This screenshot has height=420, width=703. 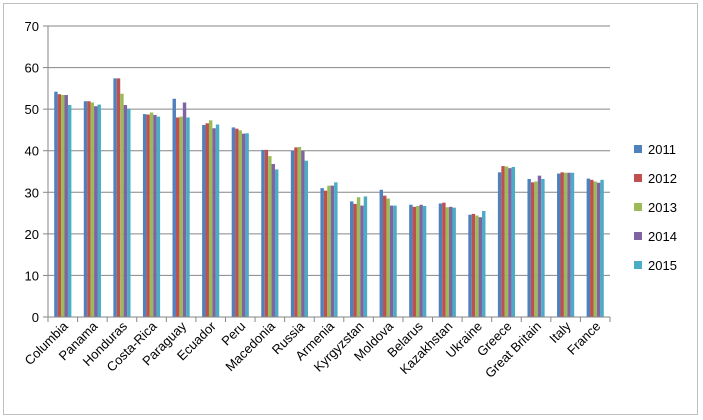 What do you see at coordinates (592, 248) in the screenshot?
I see `bar-2012-france` at bounding box center [592, 248].